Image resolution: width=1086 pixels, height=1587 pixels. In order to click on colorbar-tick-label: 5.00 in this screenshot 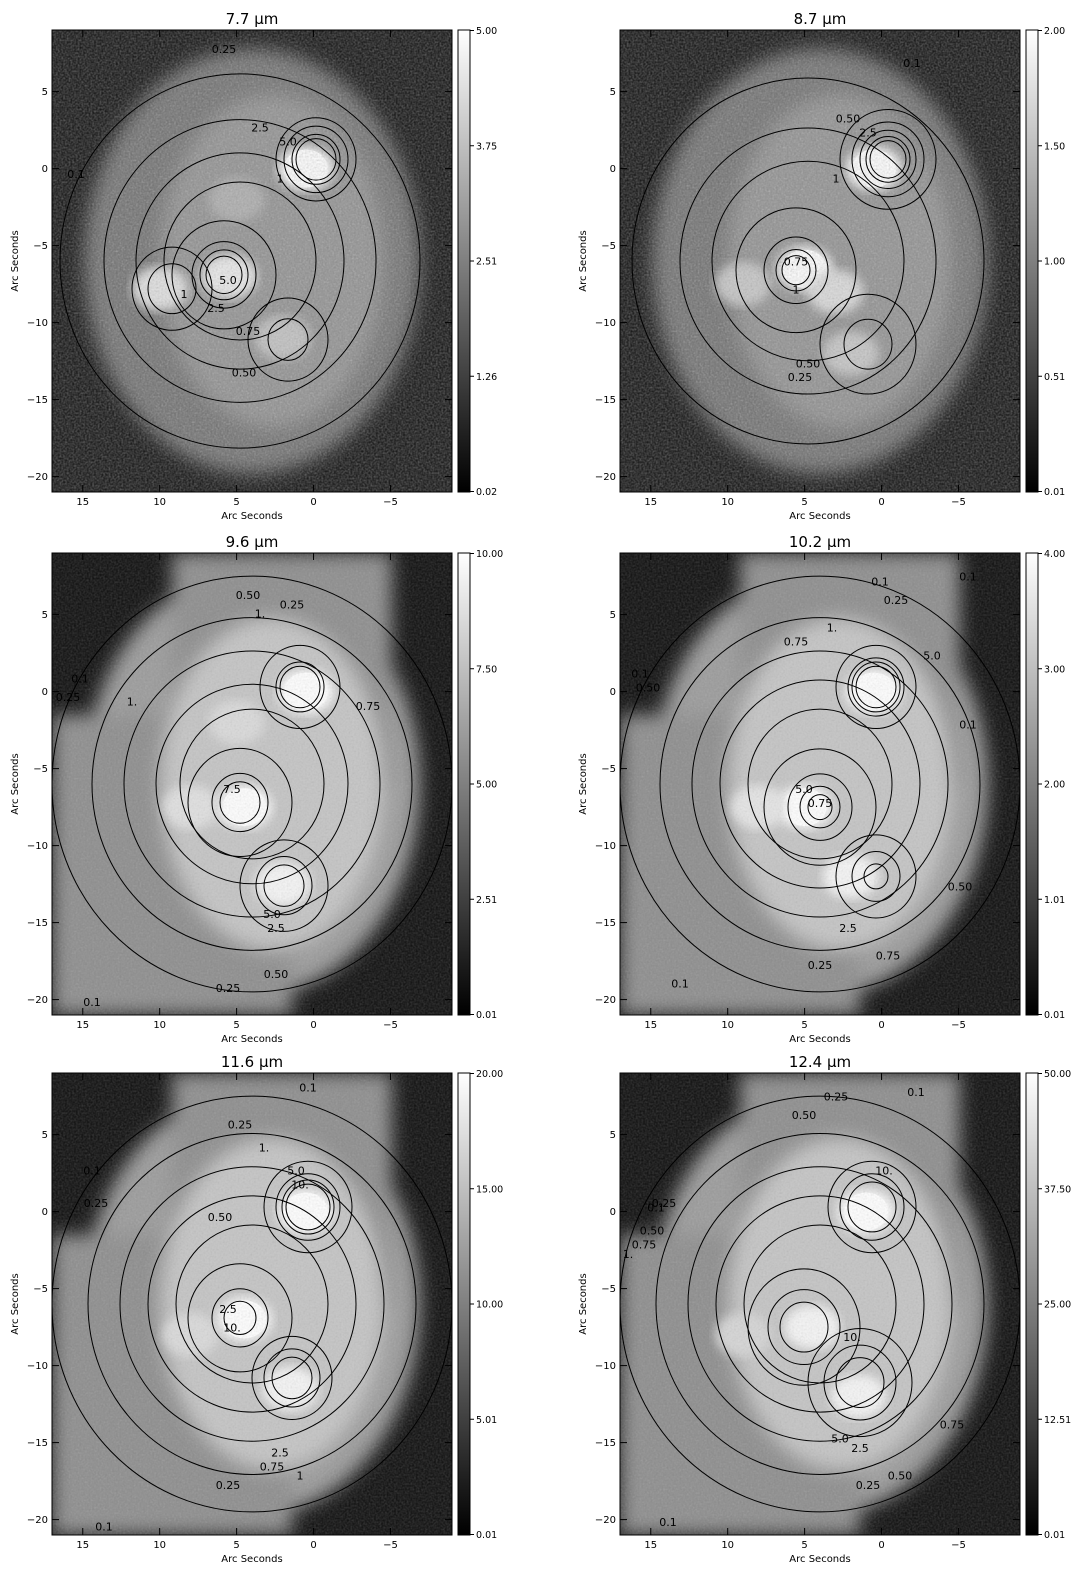, I will do `click(486, 31)`.